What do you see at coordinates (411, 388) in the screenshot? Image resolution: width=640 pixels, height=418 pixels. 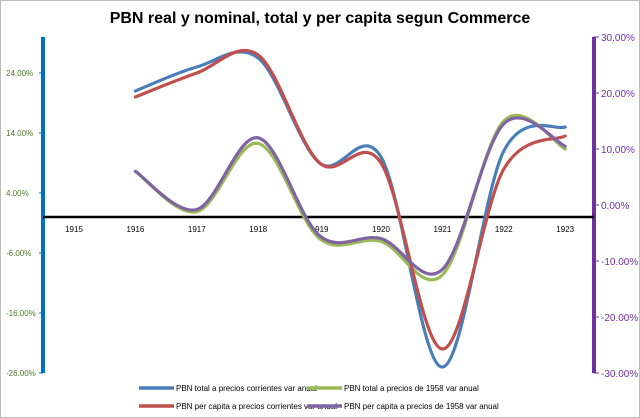 I see `legend-label: PBN total a precios de 1958 var anual` at bounding box center [411, 388].